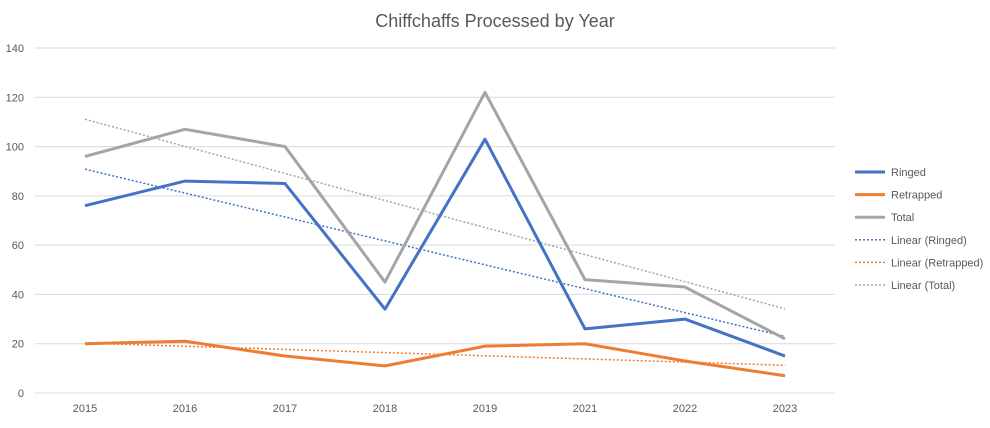 This screenshot has height=428, width=990. I want to click on y-tick-label: 20, so click(18, 345).